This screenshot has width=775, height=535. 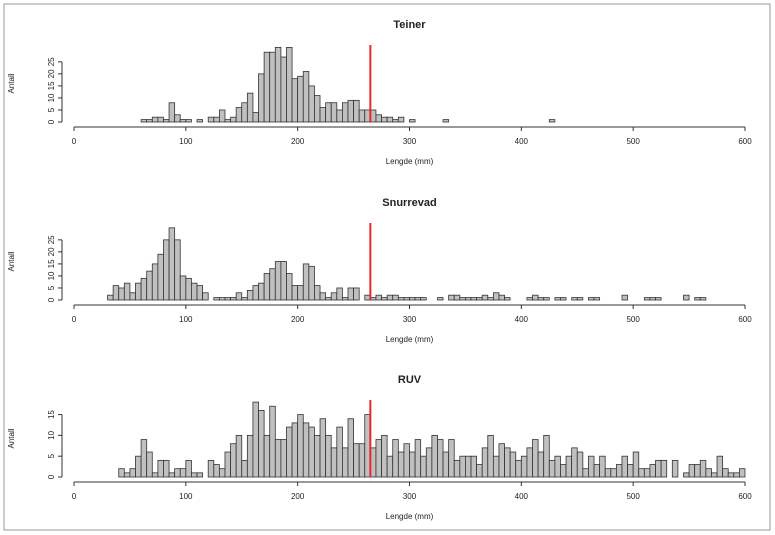 What do you see at coordinates (51, 61) in the screenshot?
I see `y-tick-label: 25` at bounding box center [51, 61].